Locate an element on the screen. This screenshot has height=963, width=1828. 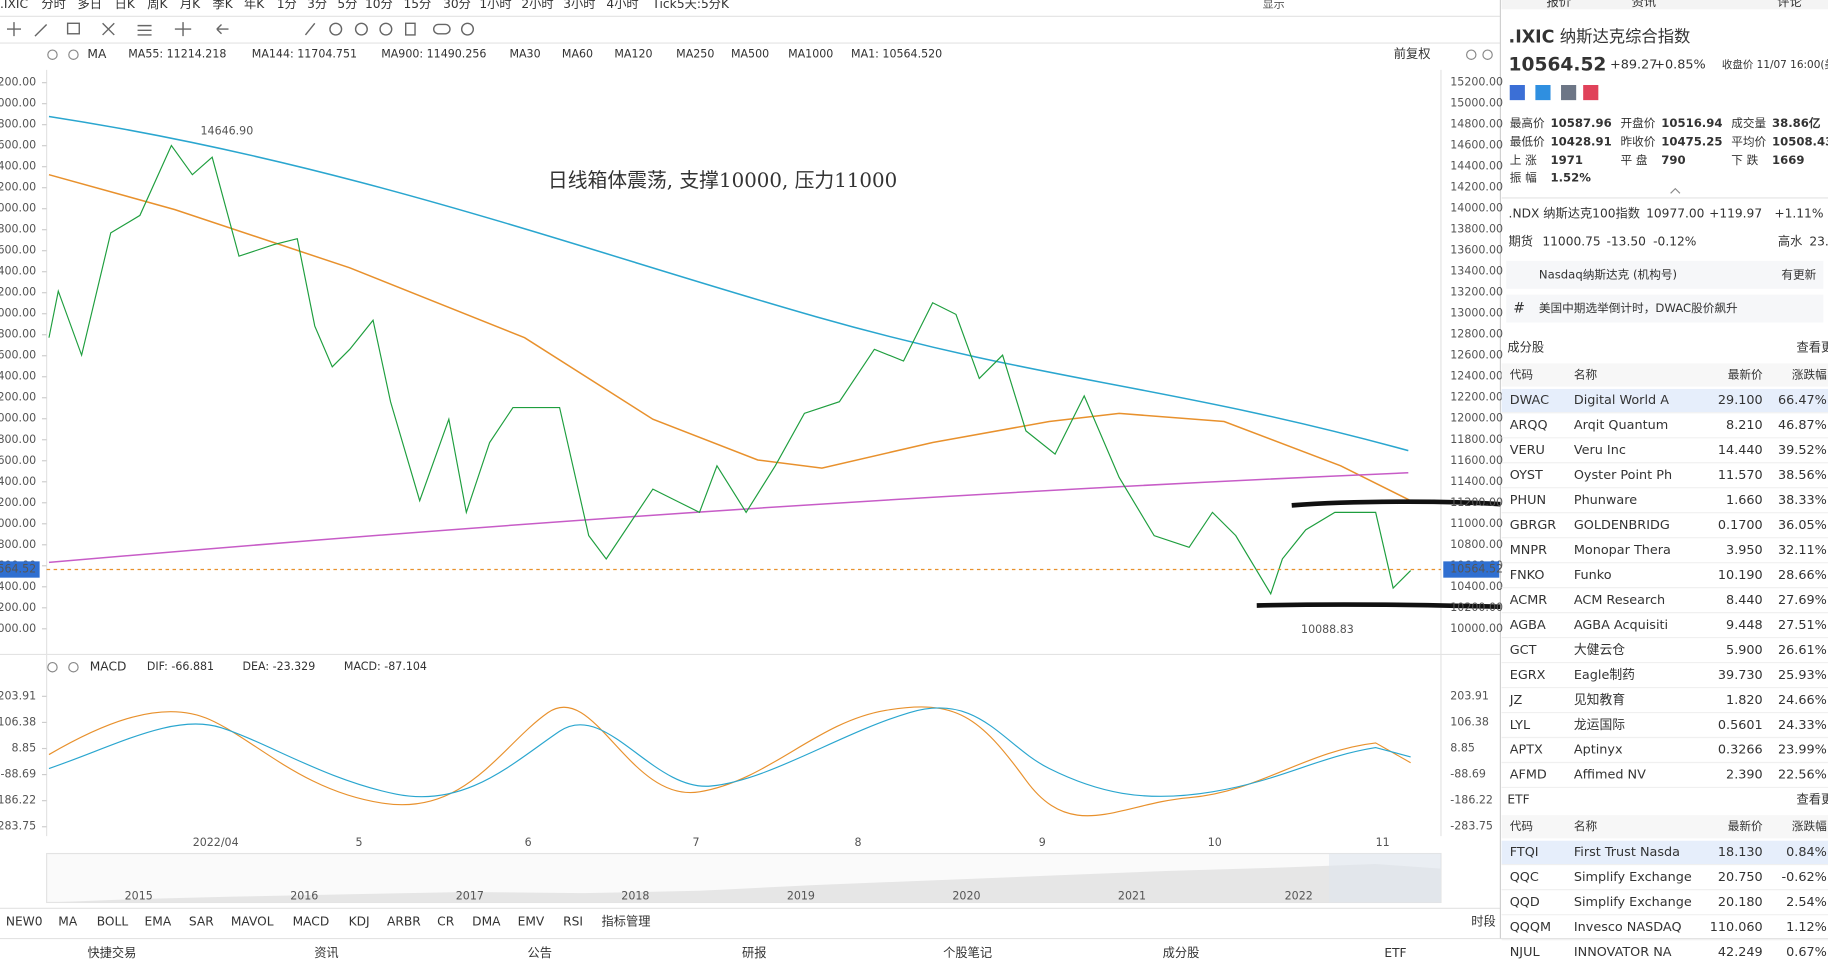
period-tab: 日K is located at coordinates (125, 5).